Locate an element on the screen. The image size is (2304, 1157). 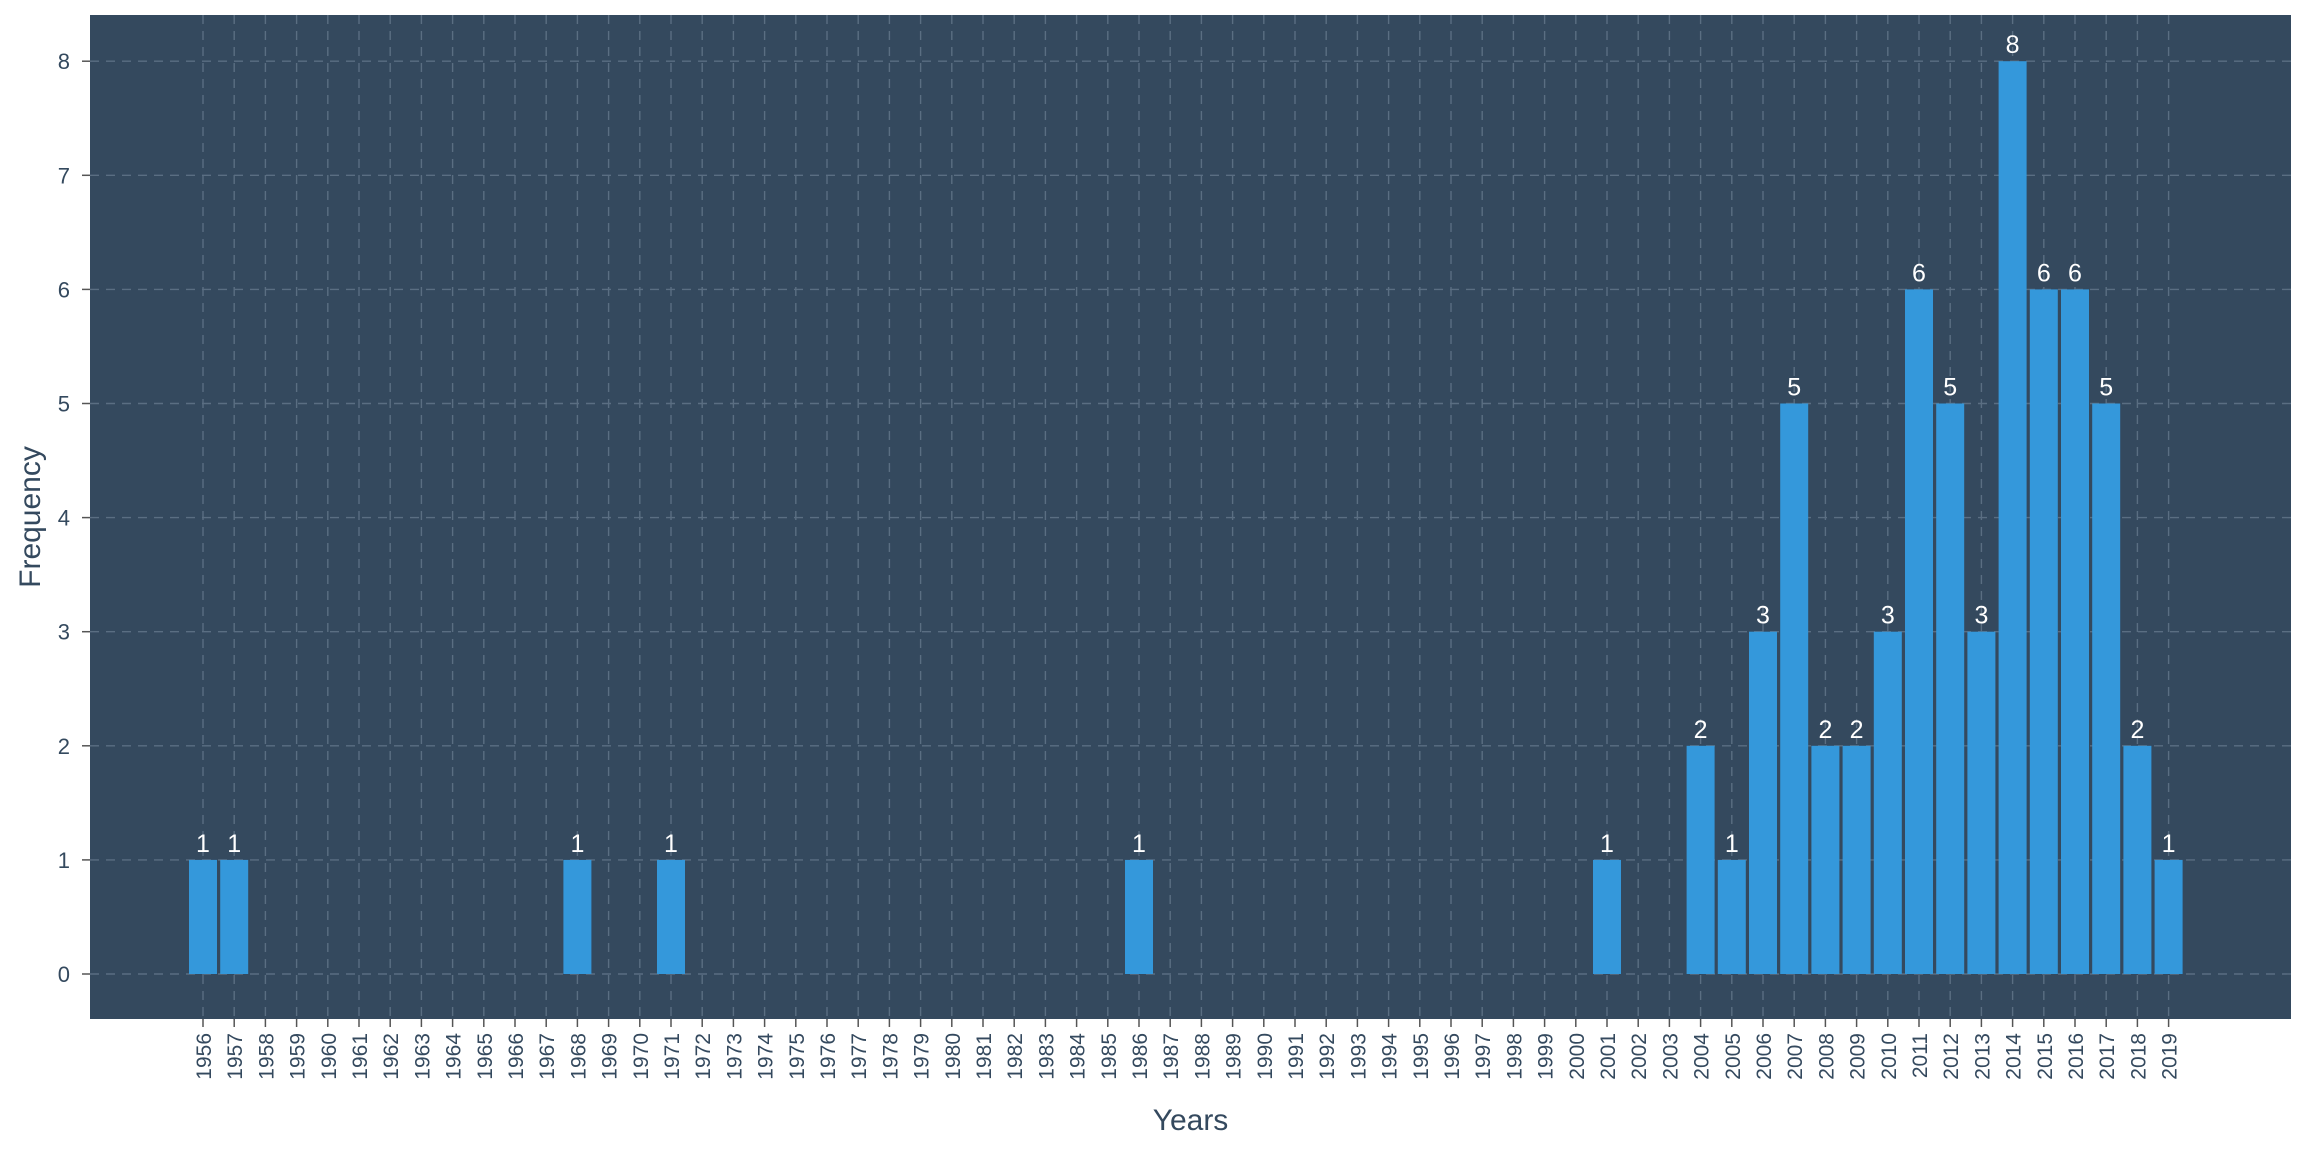
bar-label-1971: 1 is located at coordinates (671, 844).